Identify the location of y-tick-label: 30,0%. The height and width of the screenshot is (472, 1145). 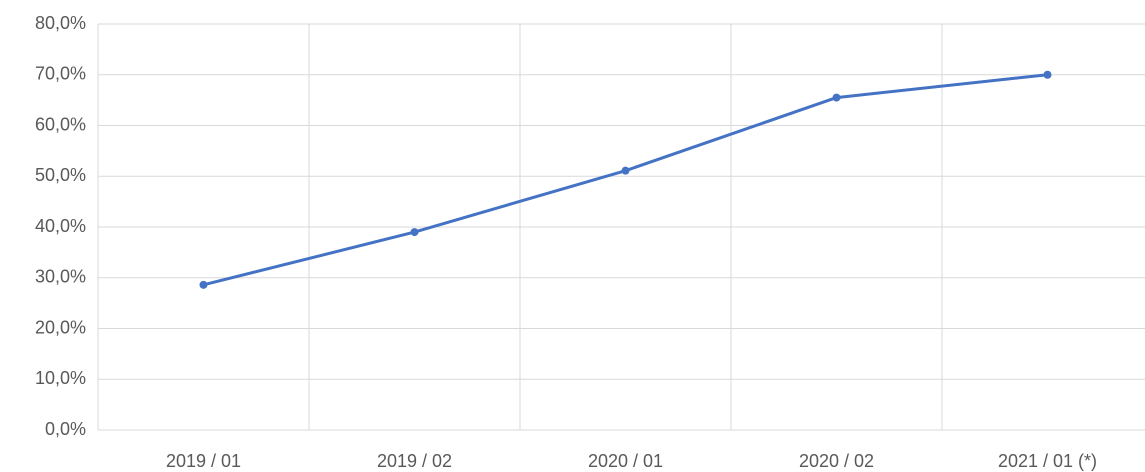
(60, 277).